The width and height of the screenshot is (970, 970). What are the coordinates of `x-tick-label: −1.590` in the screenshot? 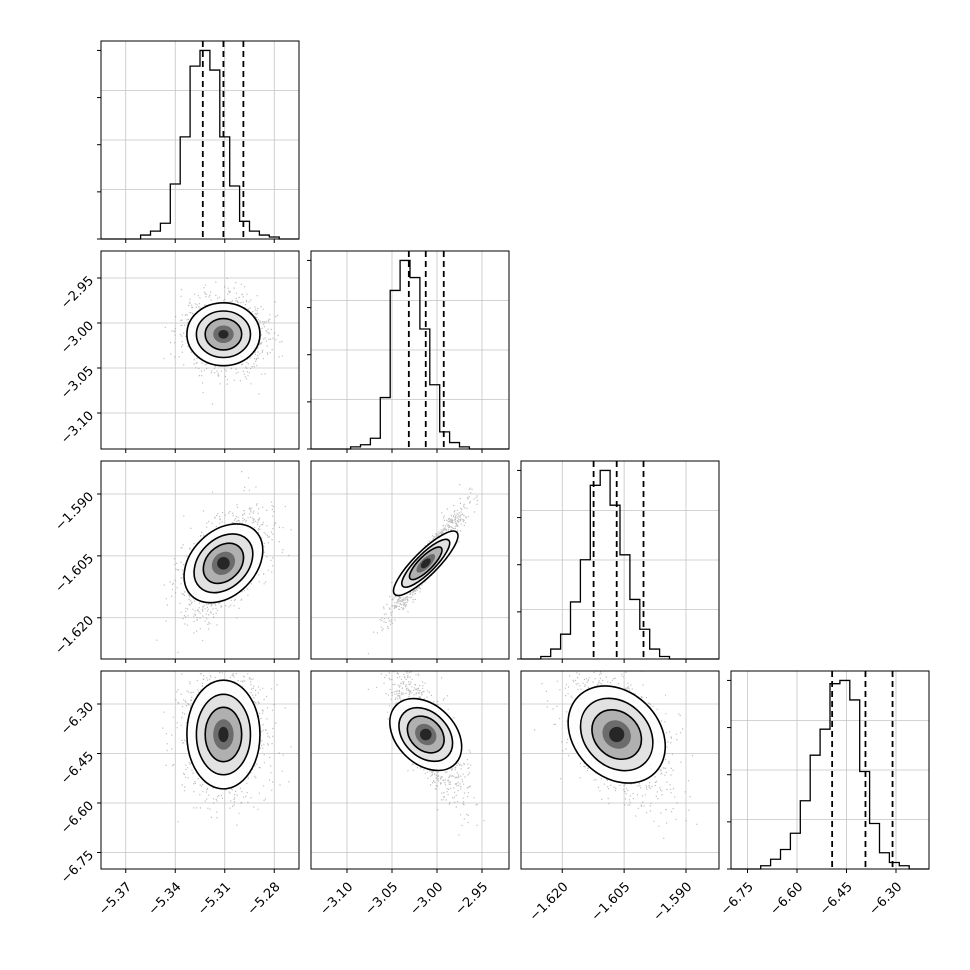 It's located at (673, 902).